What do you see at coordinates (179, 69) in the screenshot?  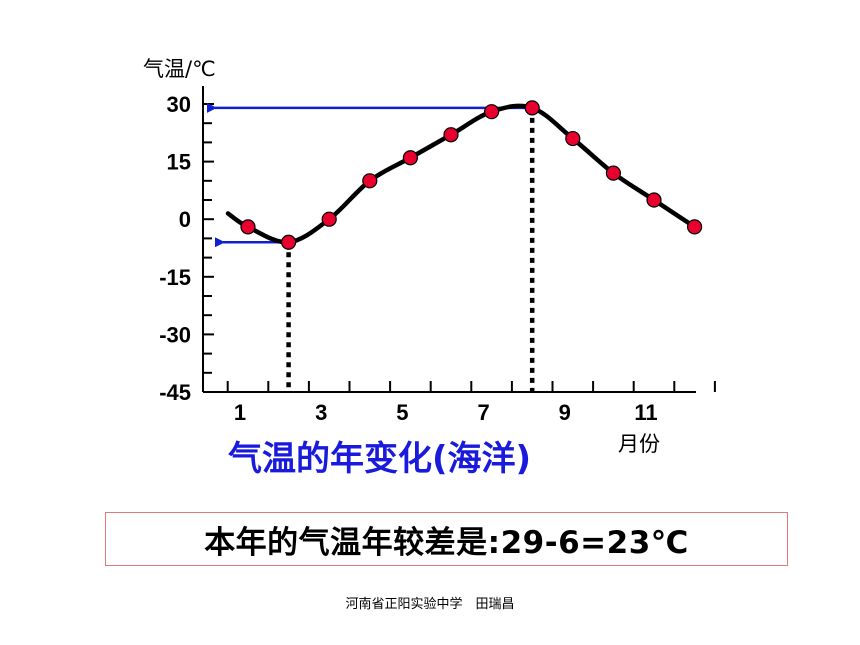 I see `y-axis-title: 气温/℃` at bounding box center [179, 69].